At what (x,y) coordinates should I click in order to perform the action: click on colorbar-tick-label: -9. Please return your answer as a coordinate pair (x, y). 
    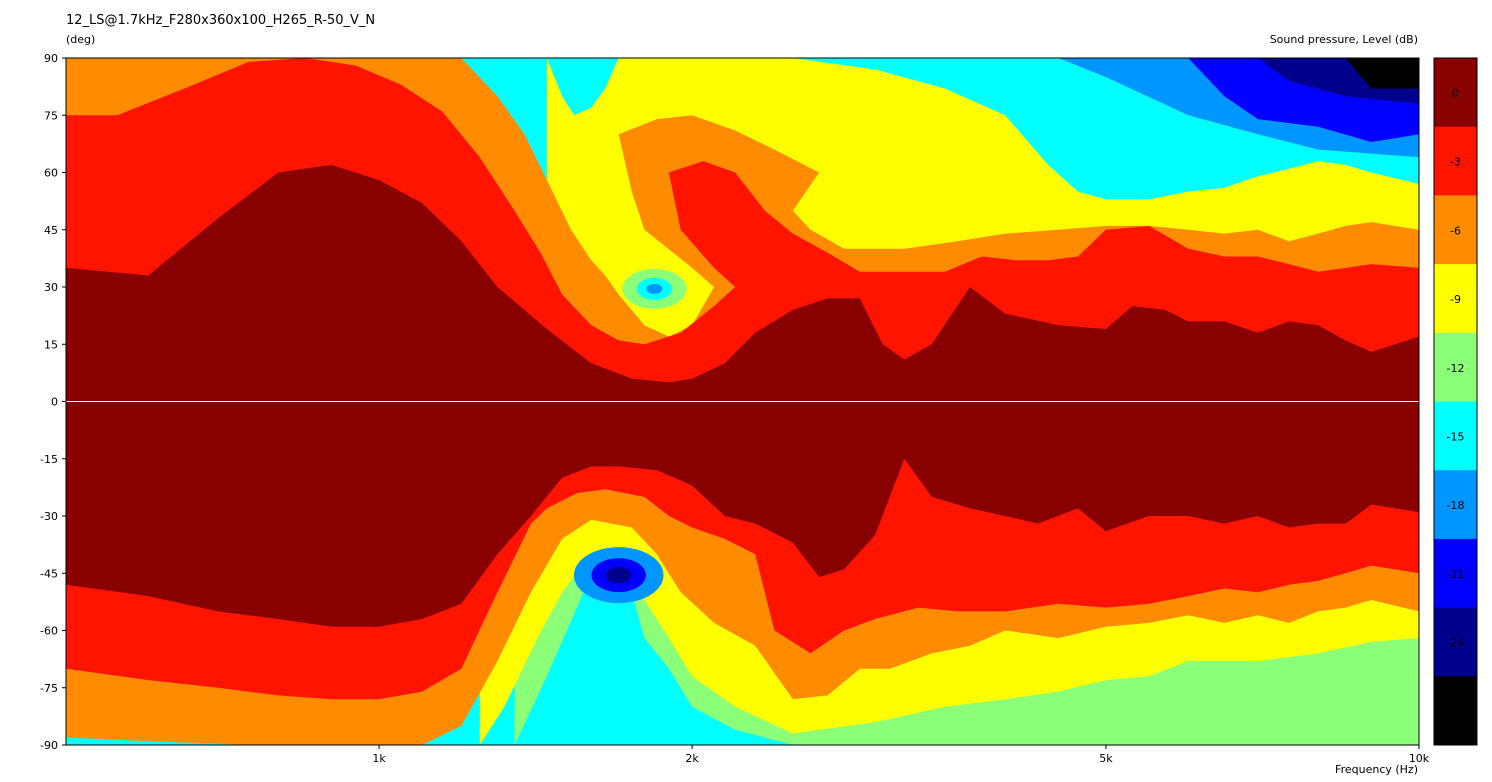
    Looking at the image, I should click on (1455, 299).